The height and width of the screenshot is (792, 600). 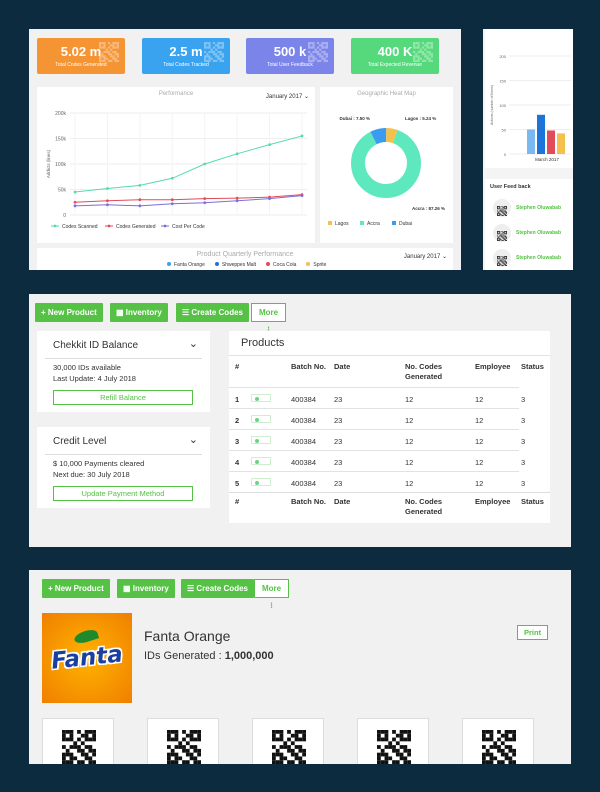 I want to click on more-button-2: More ⁝, so click(x=271, y=594).